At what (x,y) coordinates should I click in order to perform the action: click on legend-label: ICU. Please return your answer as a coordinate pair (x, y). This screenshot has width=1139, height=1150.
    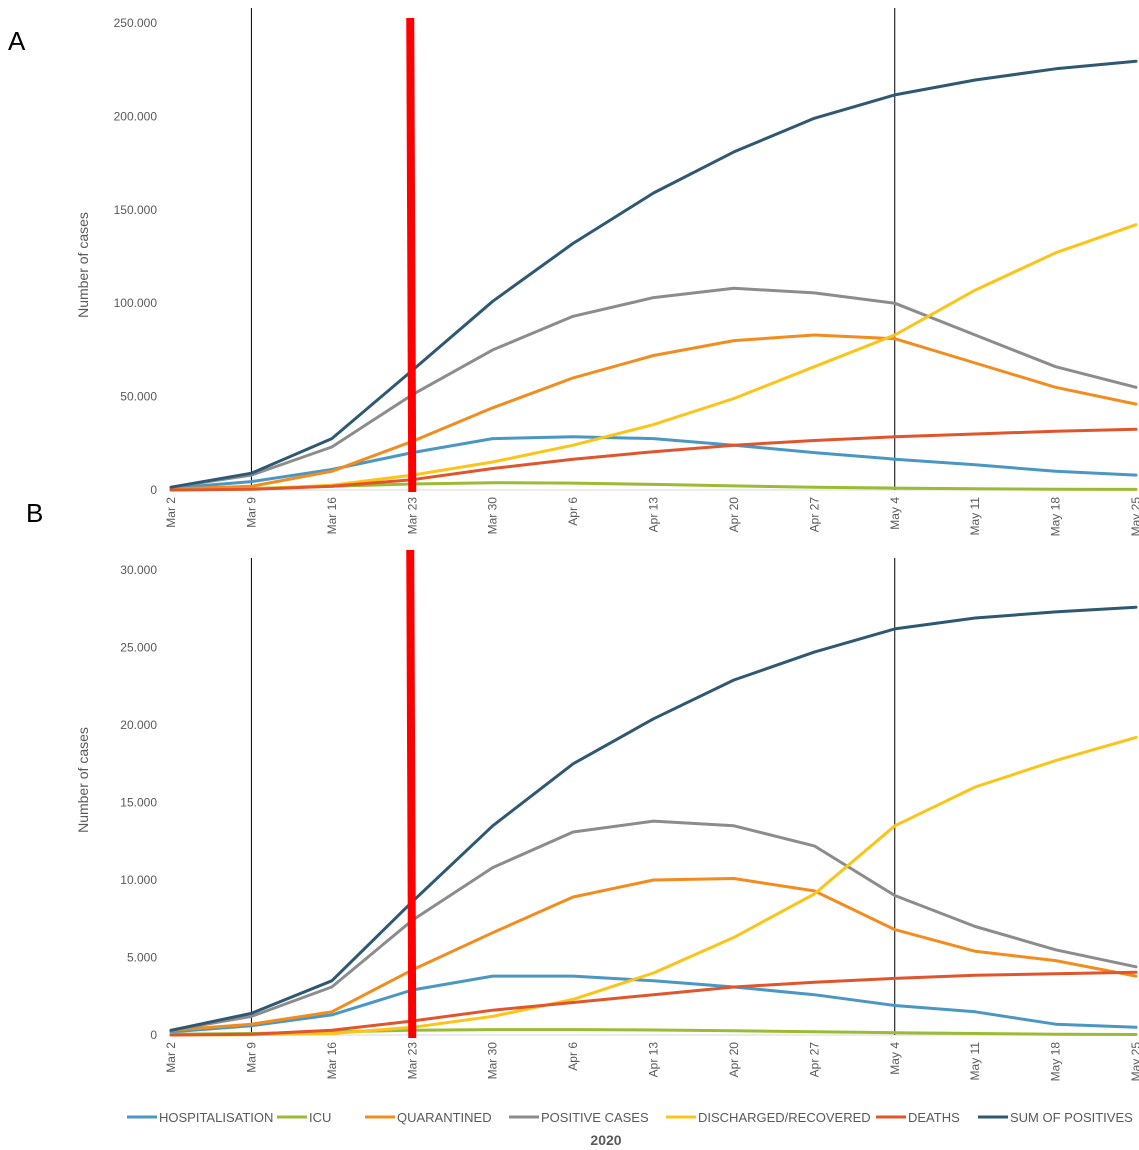
    Looking at the image, I should click on (320, 1117).